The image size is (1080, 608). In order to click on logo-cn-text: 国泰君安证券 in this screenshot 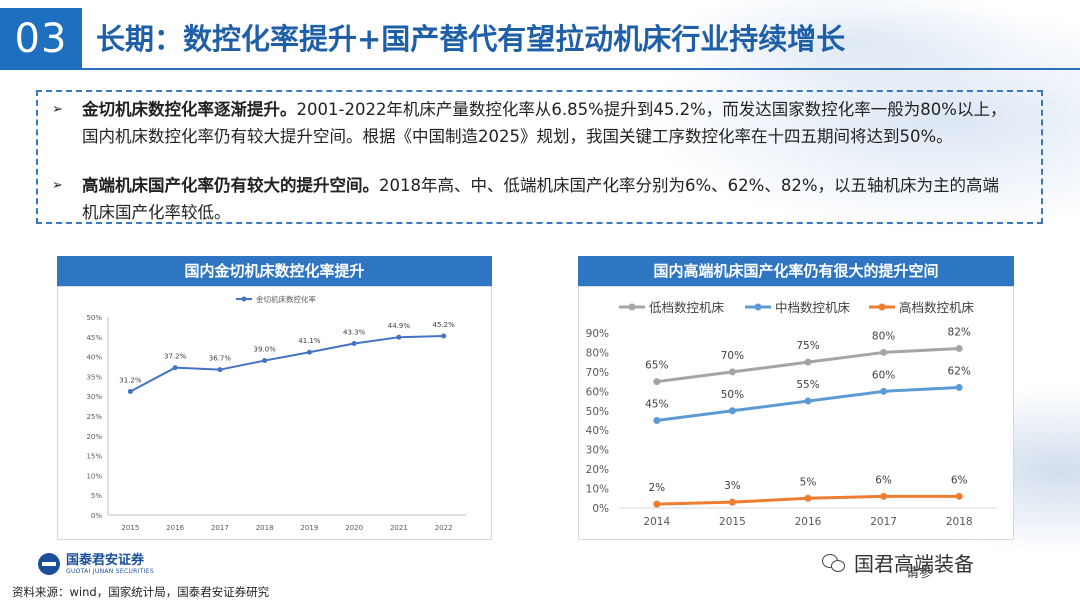, I will do `click(105, 560)`.